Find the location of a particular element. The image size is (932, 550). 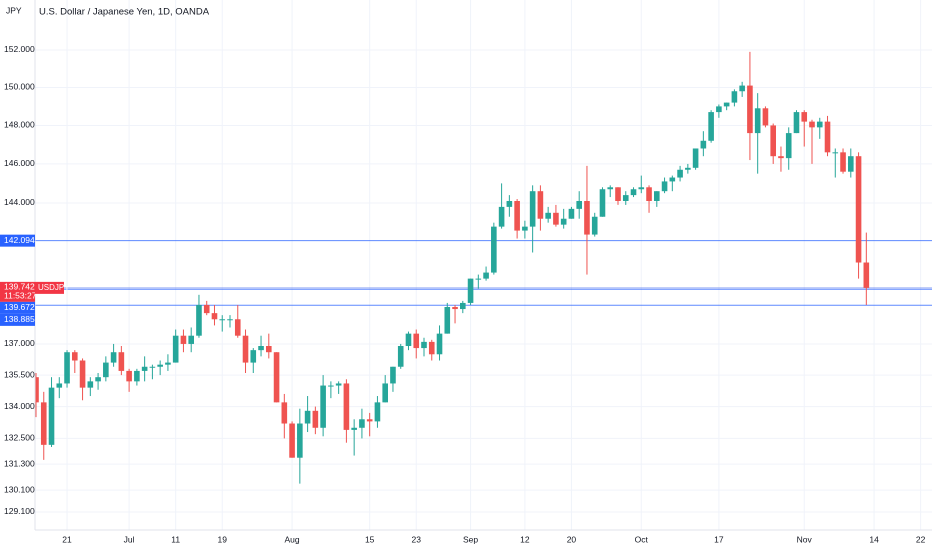

currency-label: JPY is located at coordinates (14, 10).